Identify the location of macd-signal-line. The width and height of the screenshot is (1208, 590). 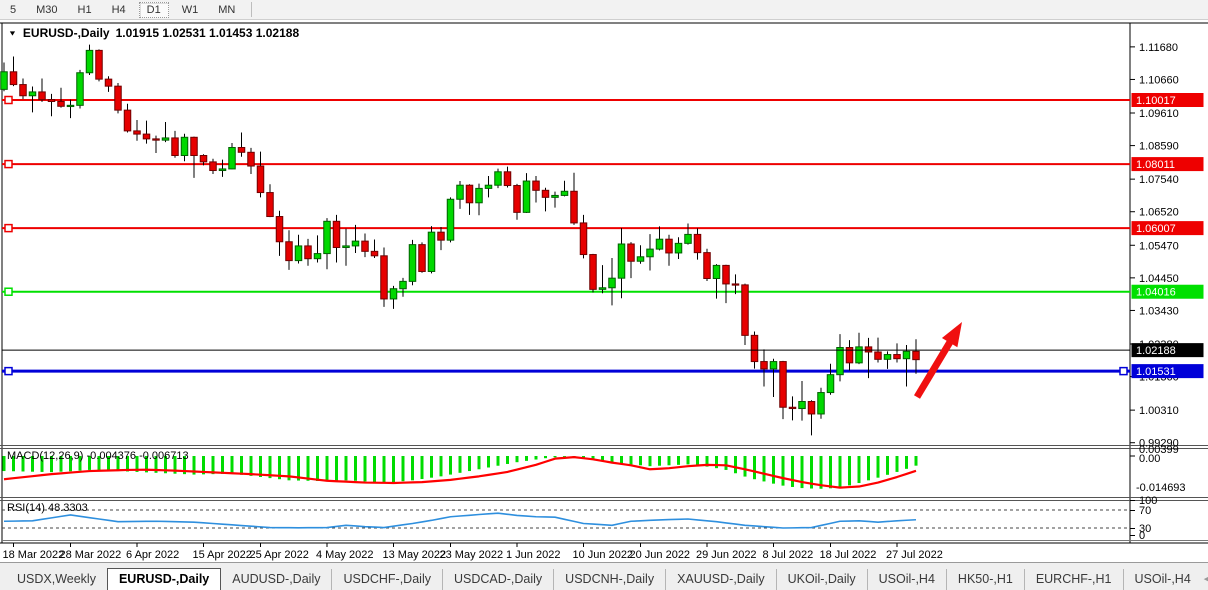
(460, 472).